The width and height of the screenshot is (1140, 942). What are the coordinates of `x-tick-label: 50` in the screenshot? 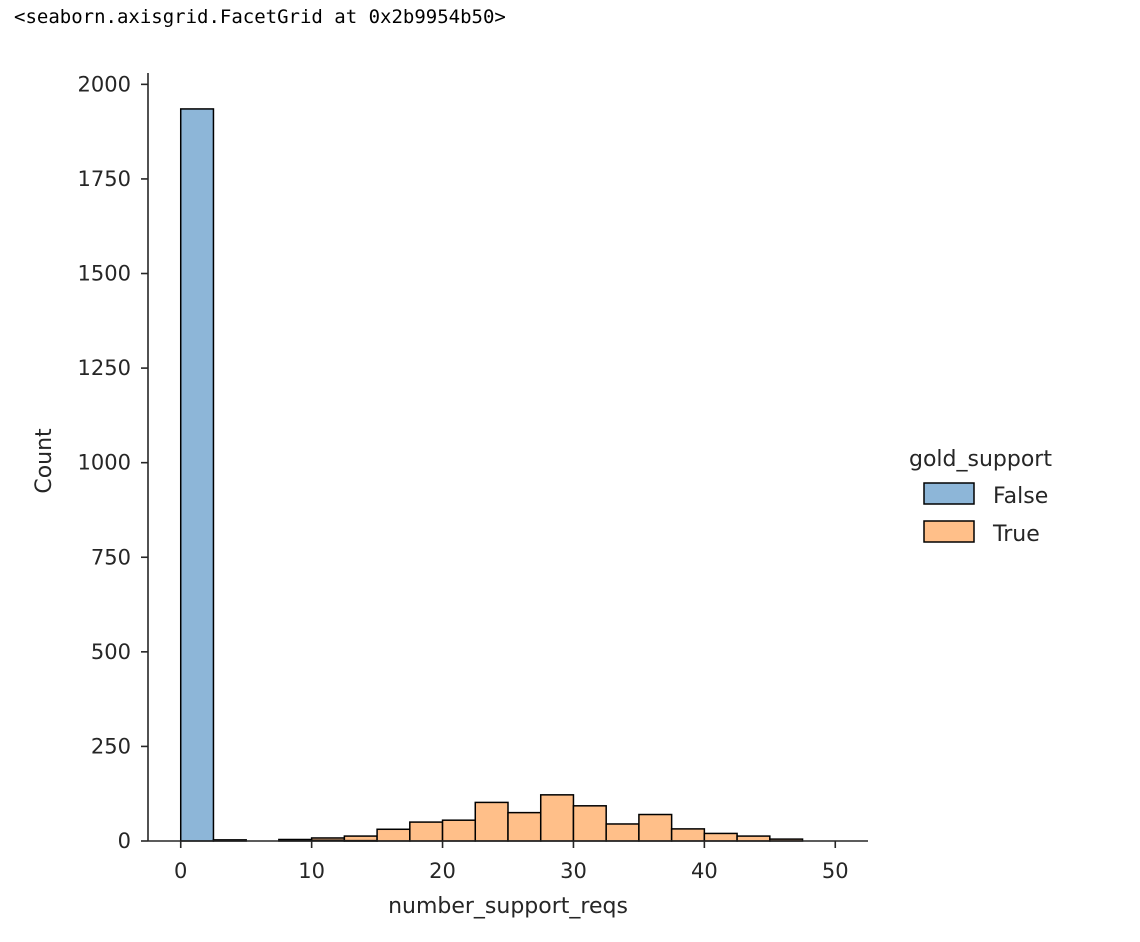 It's located at (835, 871).